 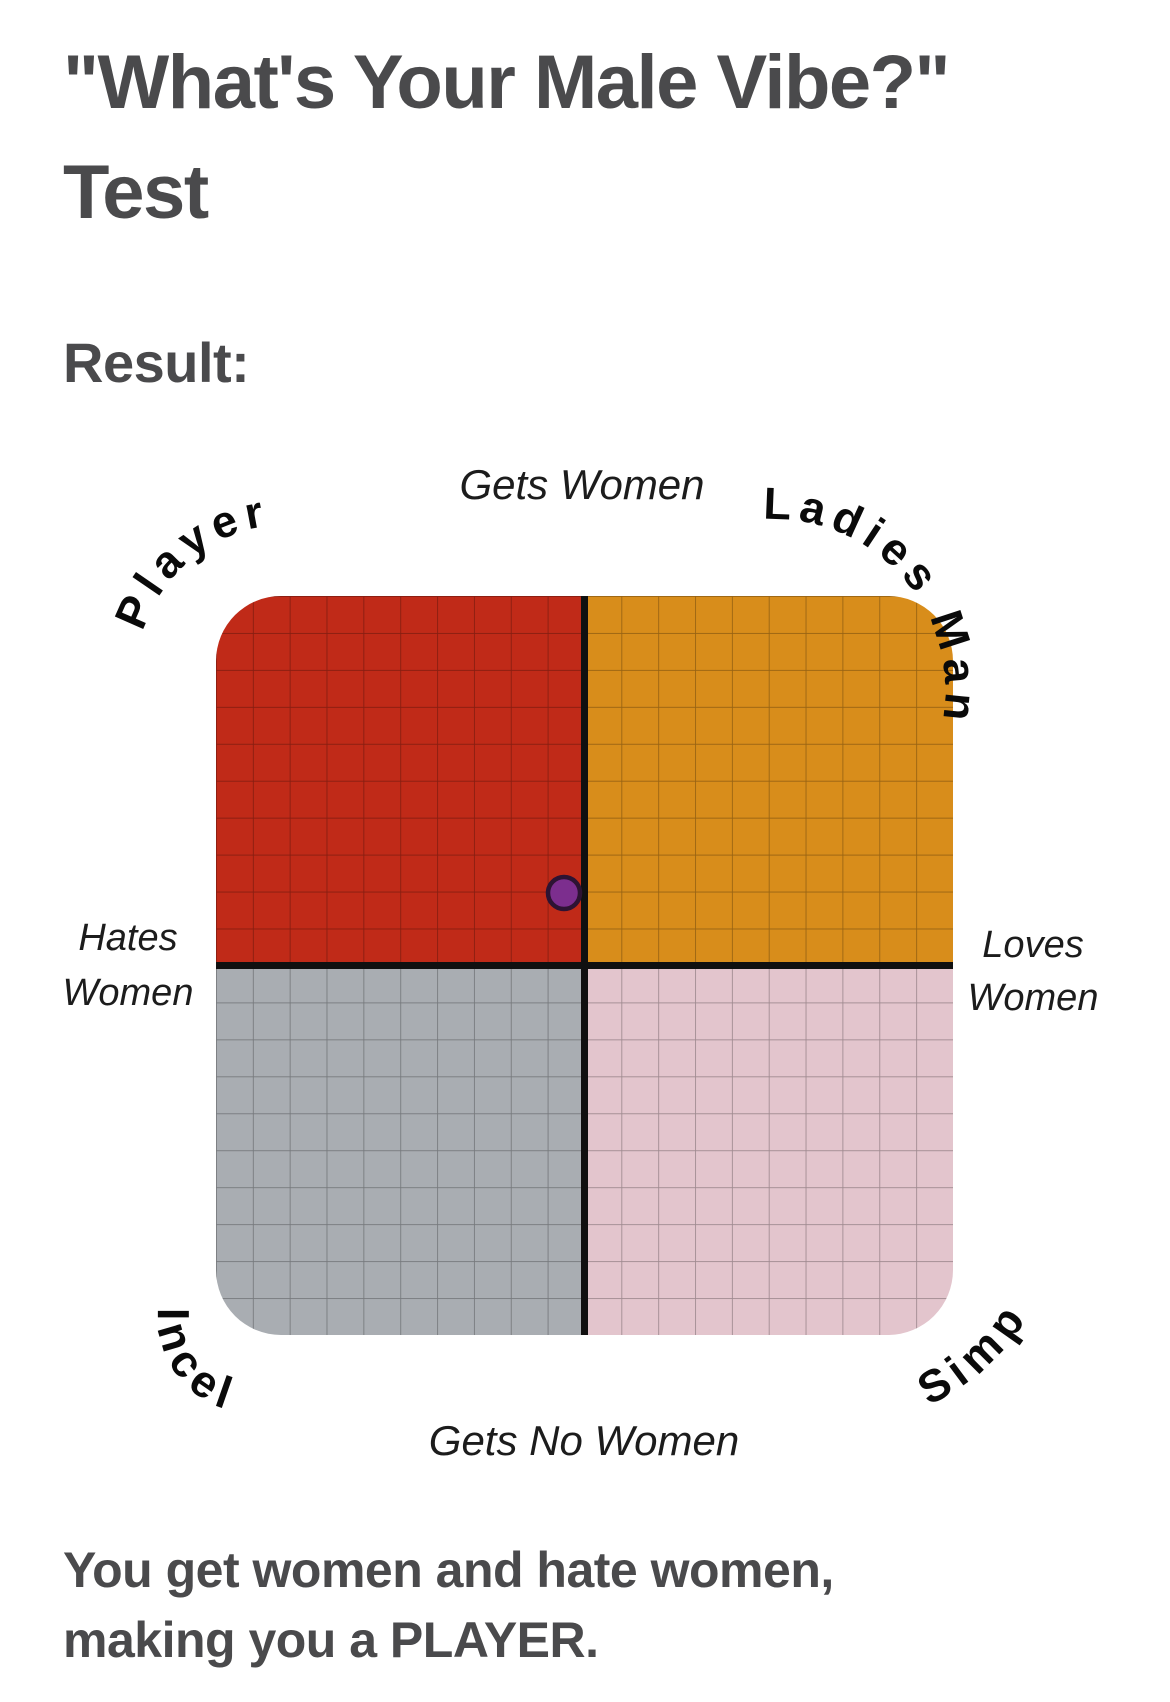 What do you see at coordinates (127, 938) in the screenshot?
I see `axis-label-left-line1: Hates` at bounding box center [127, 938].